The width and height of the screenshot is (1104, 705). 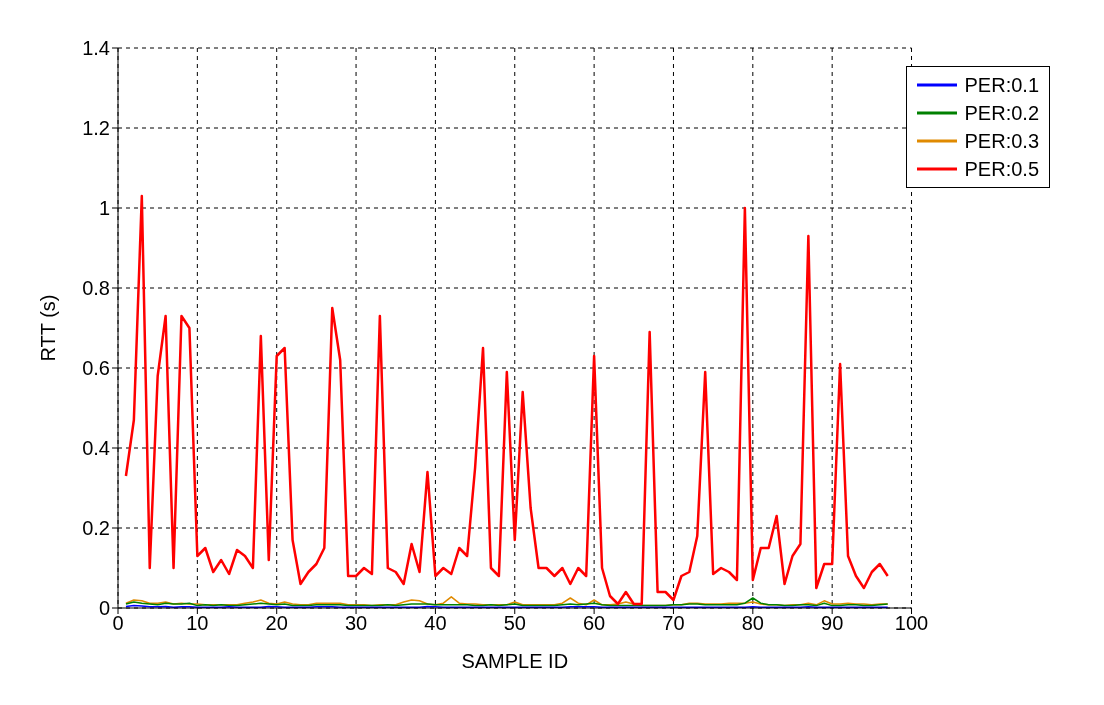 What do you see at coordinates (104, 208) in the screenshot?
I see `y-tick-label: 1` at bounding box center [104, 208].